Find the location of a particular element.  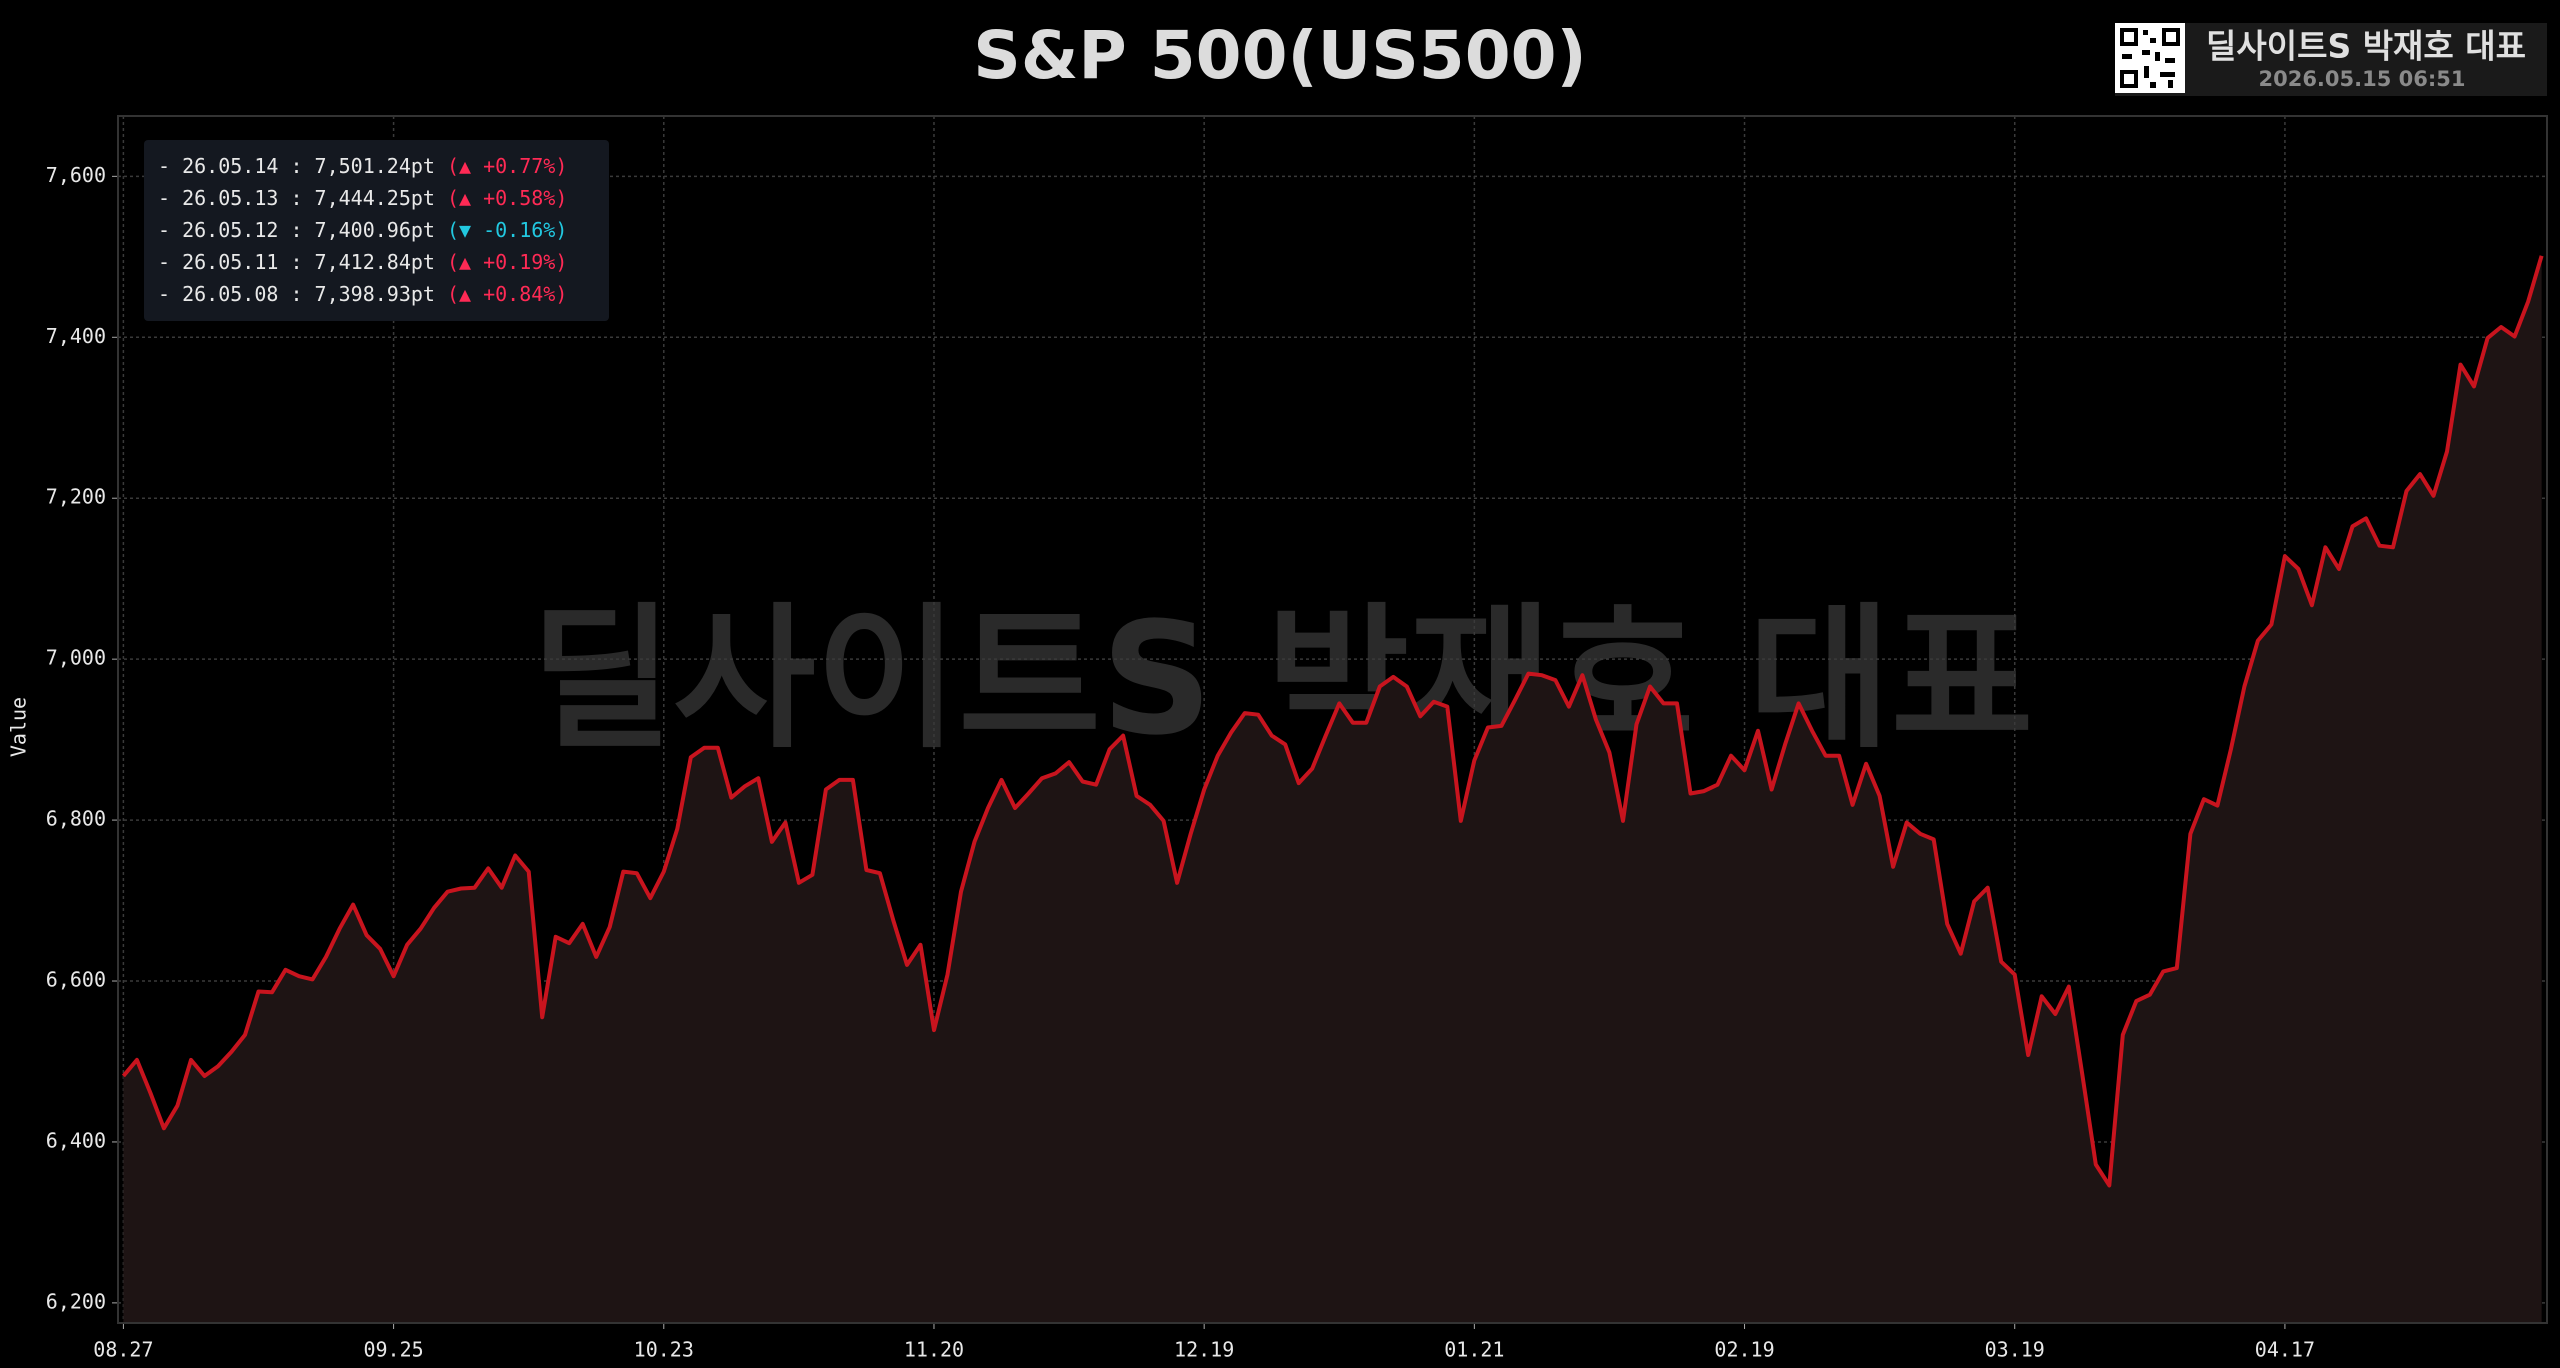

badge-timestamp: 2026.05.15 06:51 is located at coordinates (2361, 79).